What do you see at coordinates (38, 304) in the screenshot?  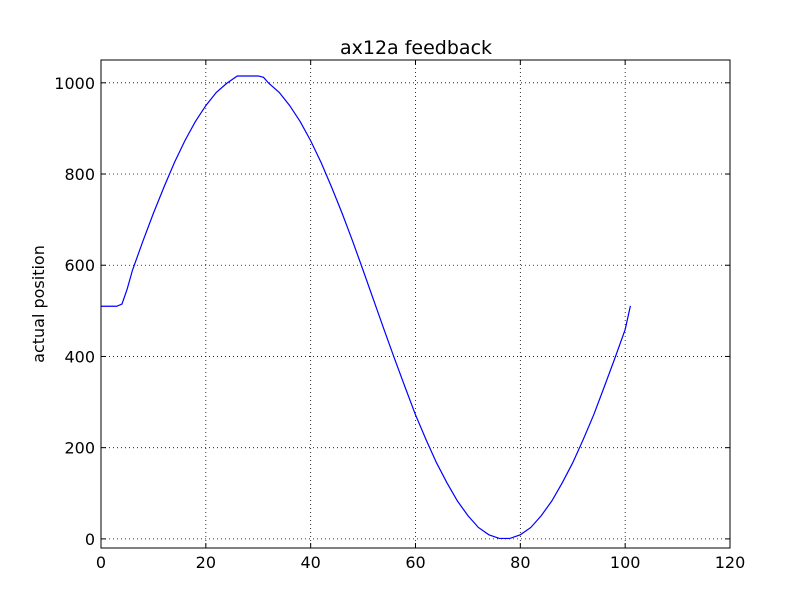 I see `y-axis-label: actual position` at bounding box center [38, 304].